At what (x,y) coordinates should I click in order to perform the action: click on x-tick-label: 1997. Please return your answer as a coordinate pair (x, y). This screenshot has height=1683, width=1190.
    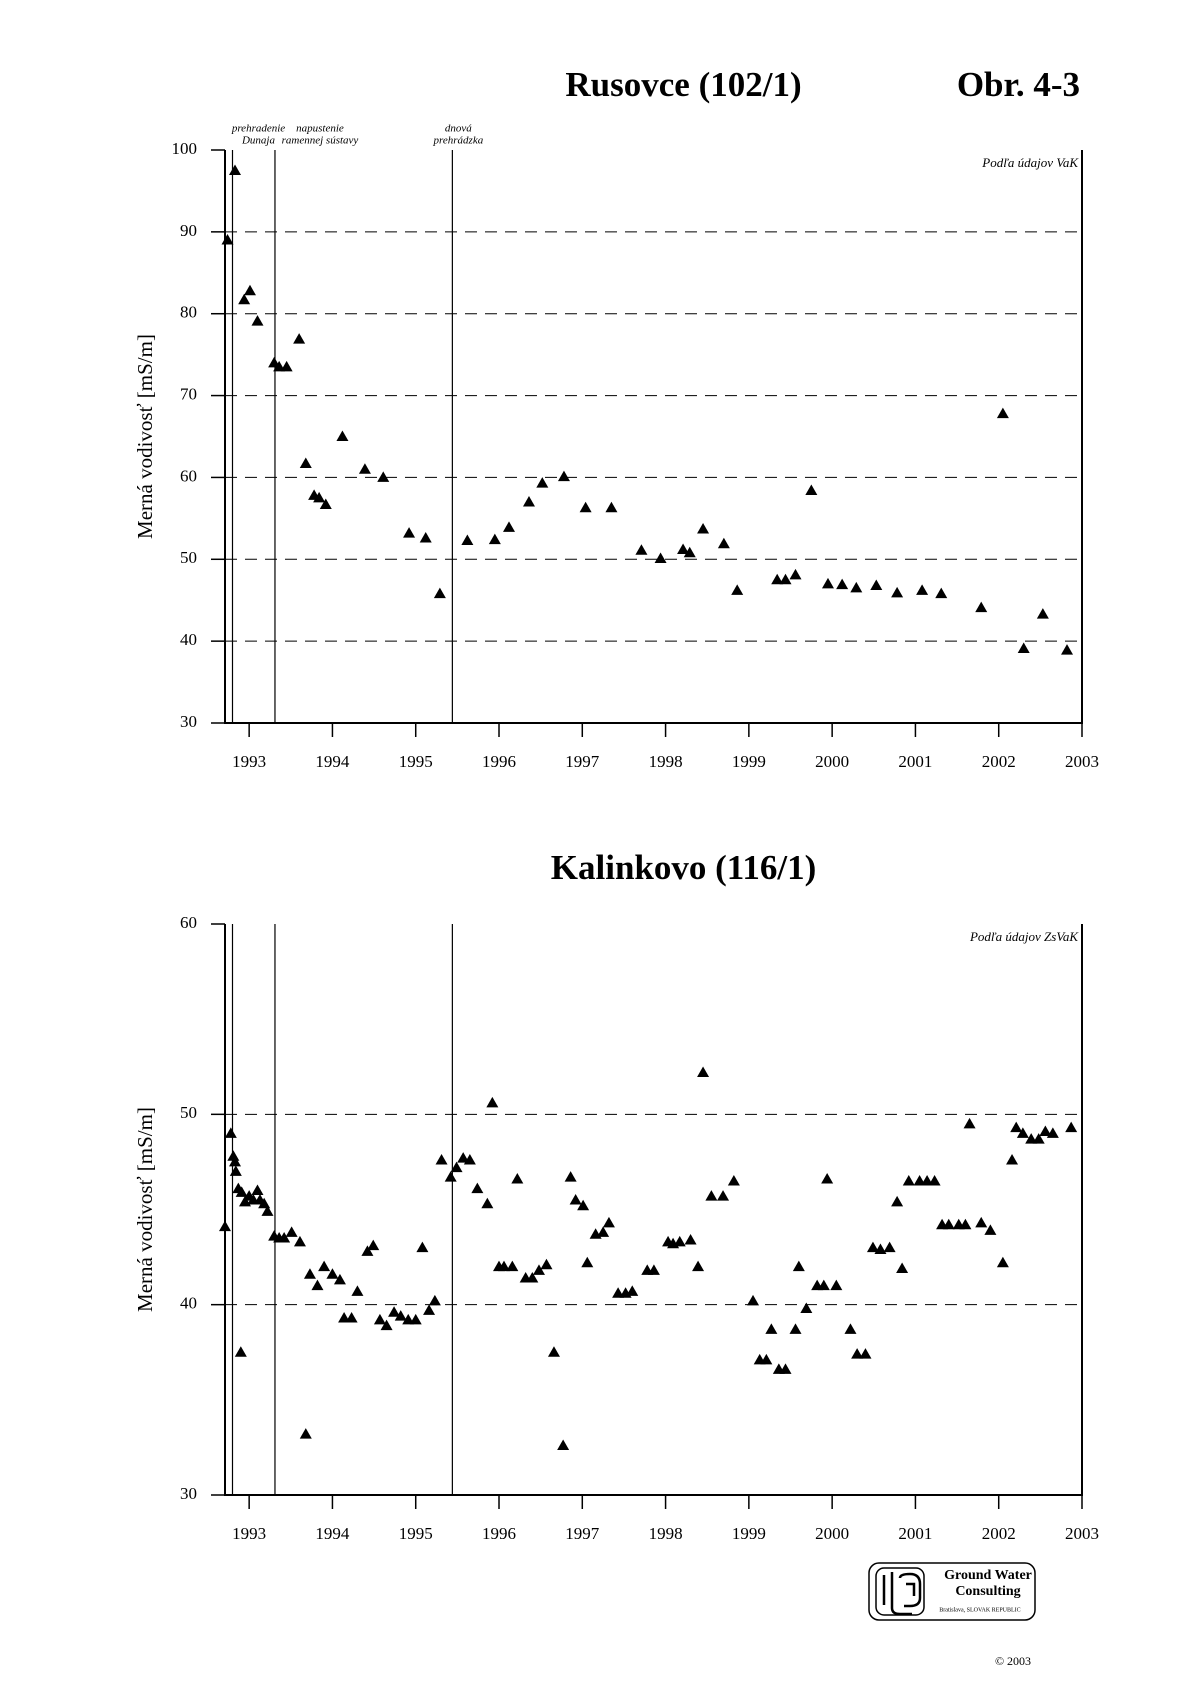
    Looking at the image, I should click on (582, 1533).